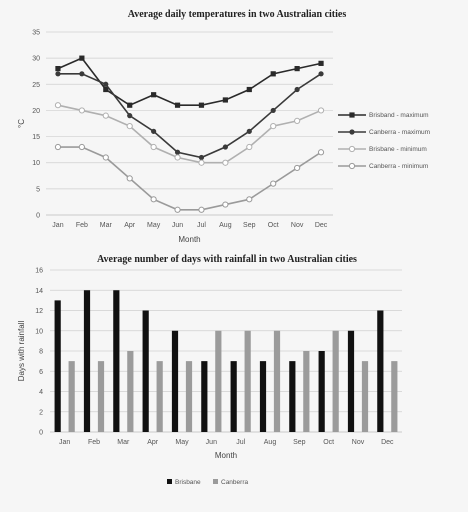 The height and width of the screenshot is (512, 468). Describe the element at coordinates (188, 482) in the screenshot. I see `legend-label: Brisbane` at that location.